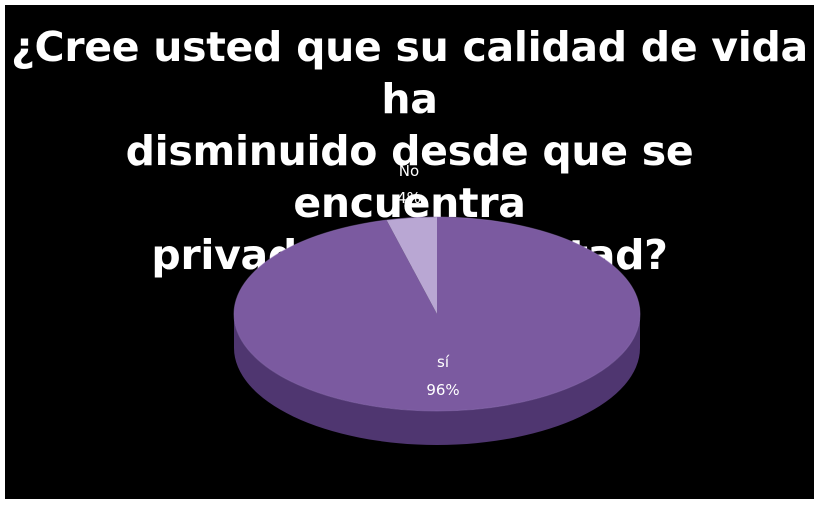 The image size is (823, 506). I want to click on slice-label-si-value: 96%, so click(442, 390).